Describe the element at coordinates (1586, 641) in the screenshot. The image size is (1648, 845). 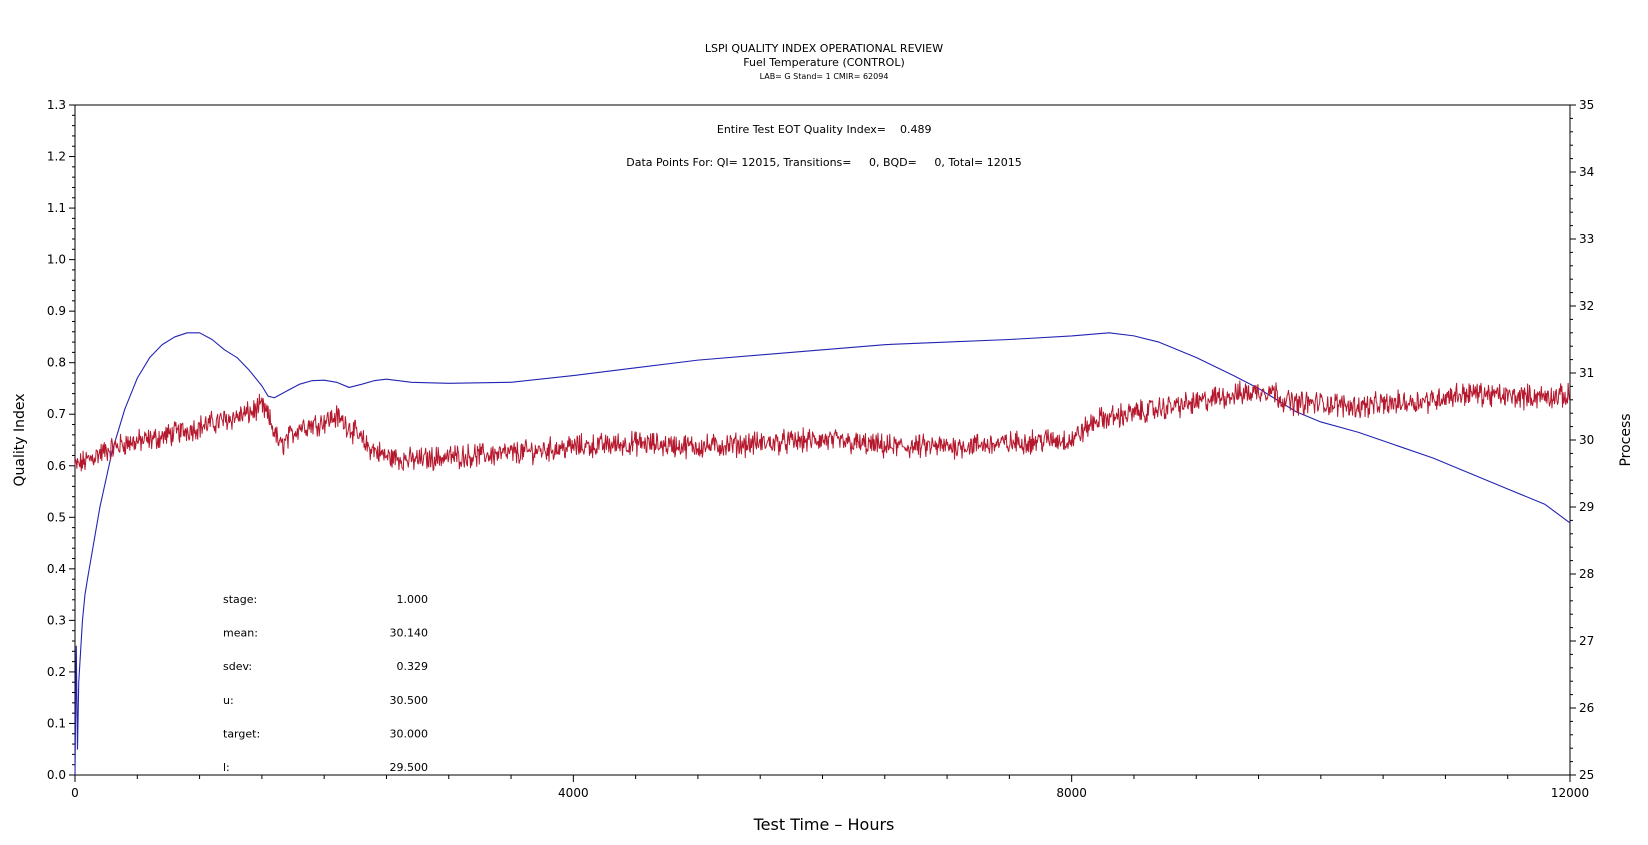
I see `y-right-tick-label: 27` at that location.